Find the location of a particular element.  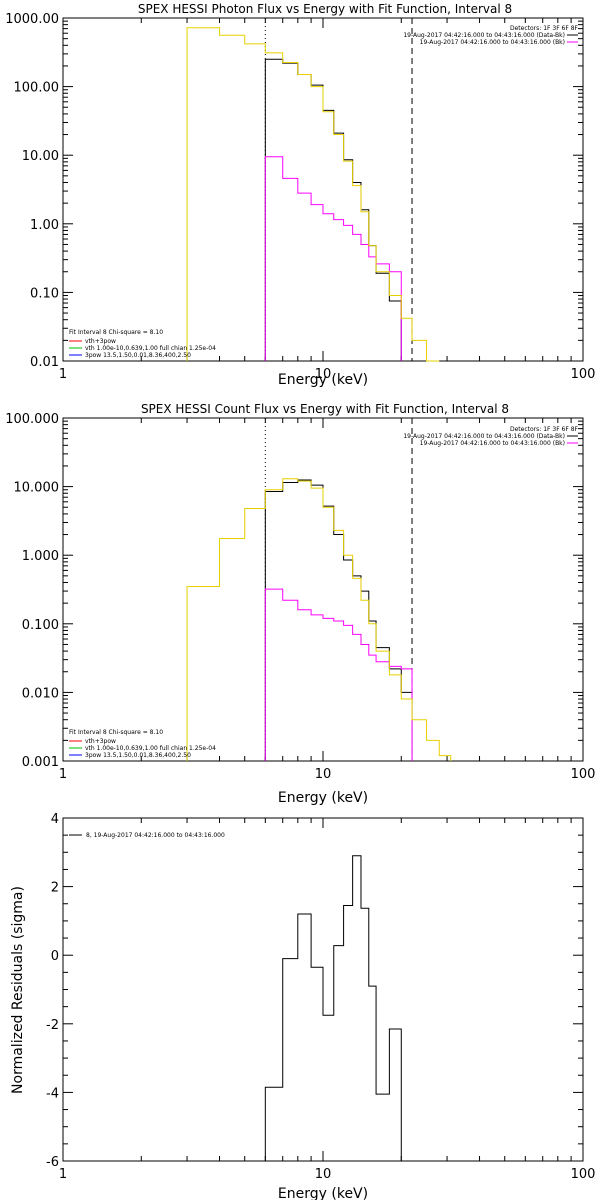

y-tick-label: 10.000 is located at coordinates (37, 488).